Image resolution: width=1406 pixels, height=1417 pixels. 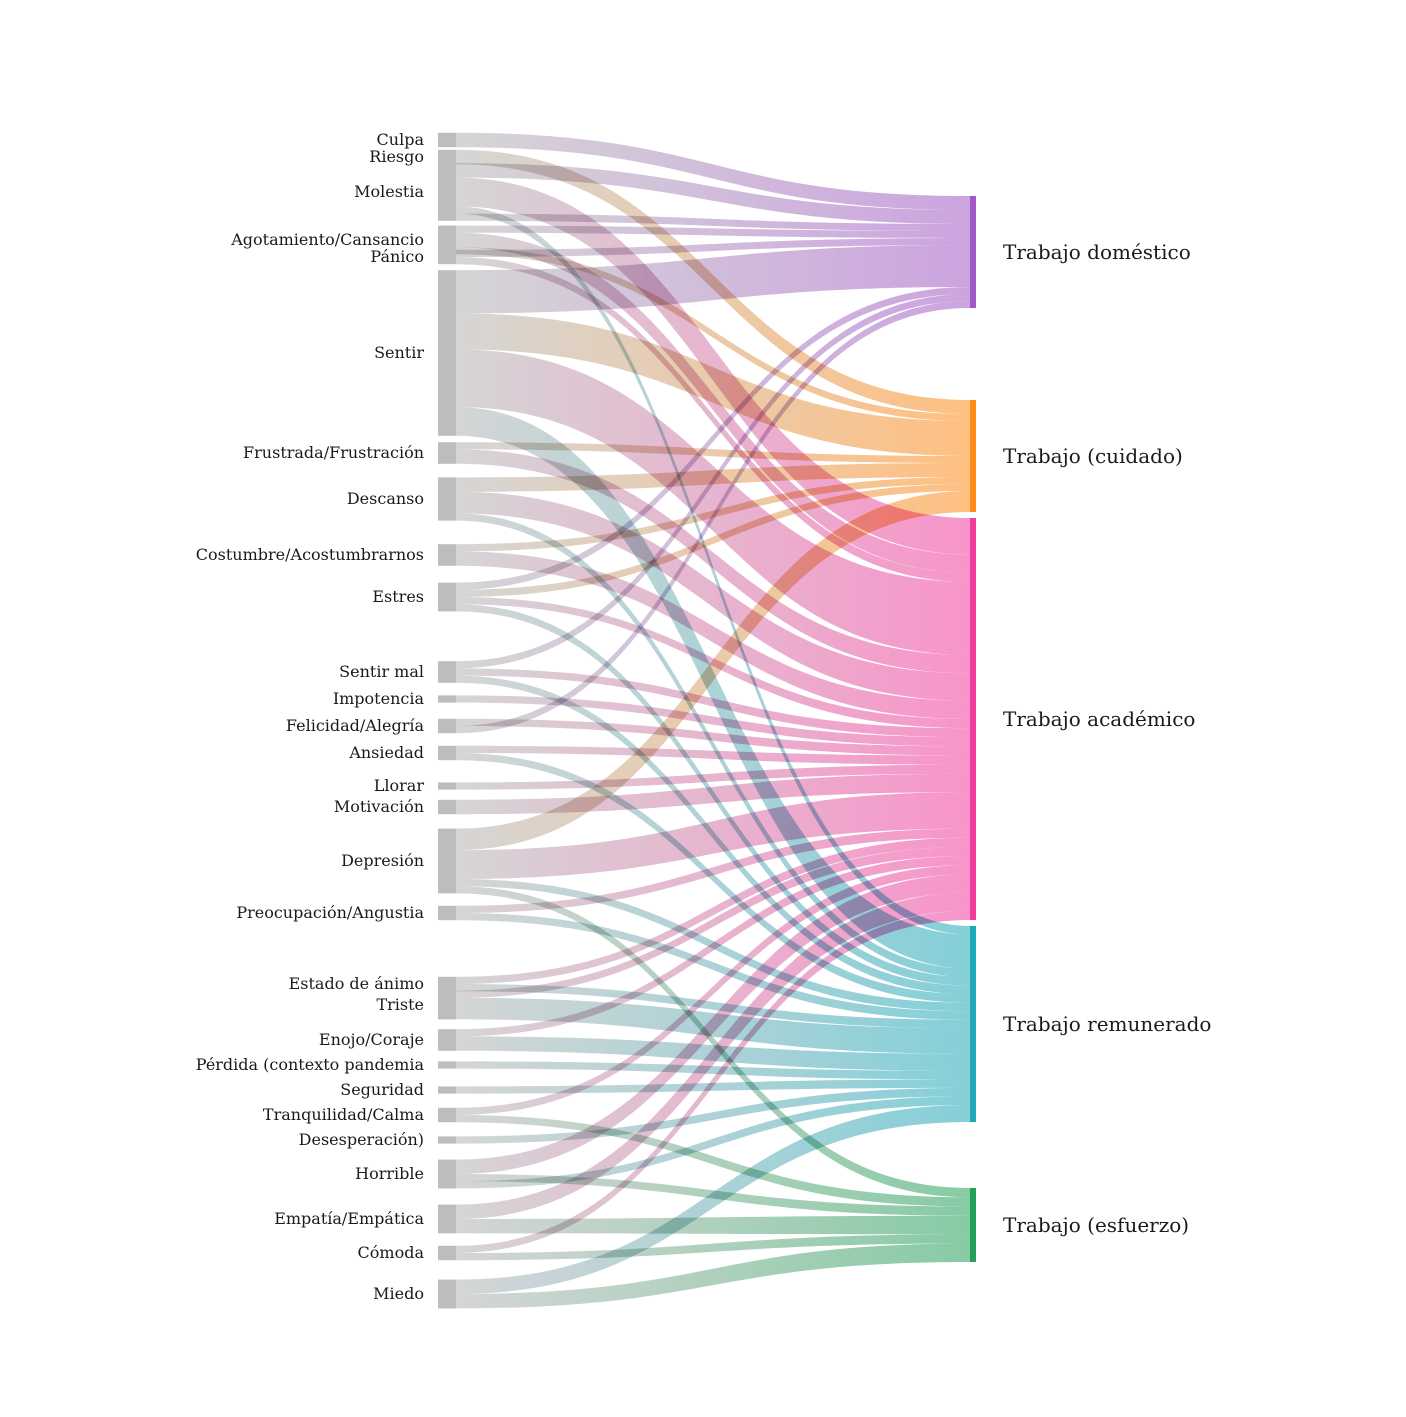 What do you see at coordinates (447, 1065) in the screenshot?
I see `source-node-perdida` at bounding box center [447, 1065].